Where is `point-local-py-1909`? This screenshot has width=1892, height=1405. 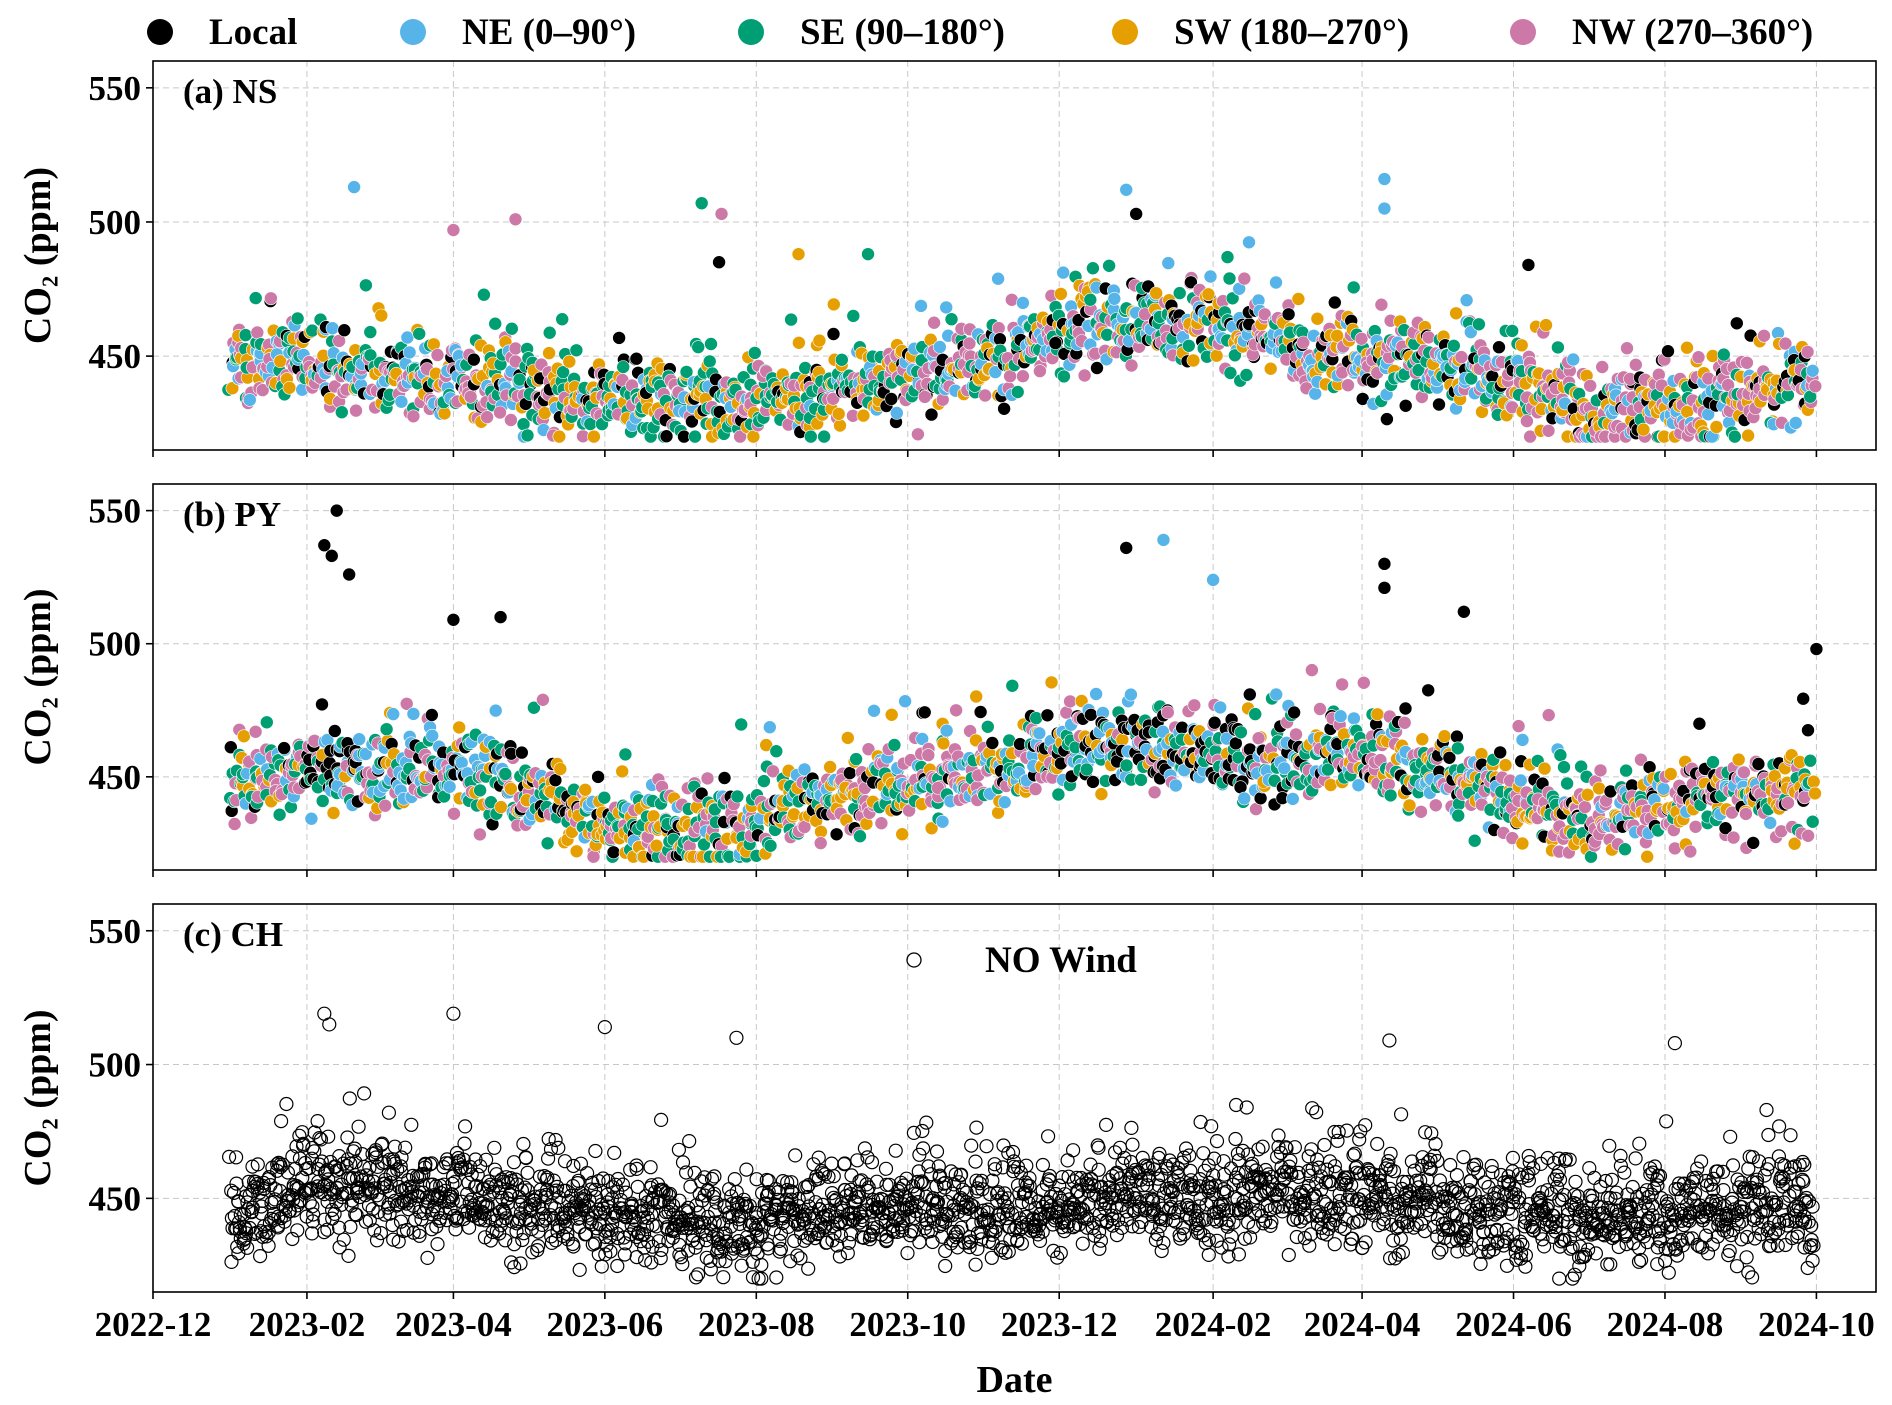
point-local-py-1909 is located at coordinates (1808, 730).